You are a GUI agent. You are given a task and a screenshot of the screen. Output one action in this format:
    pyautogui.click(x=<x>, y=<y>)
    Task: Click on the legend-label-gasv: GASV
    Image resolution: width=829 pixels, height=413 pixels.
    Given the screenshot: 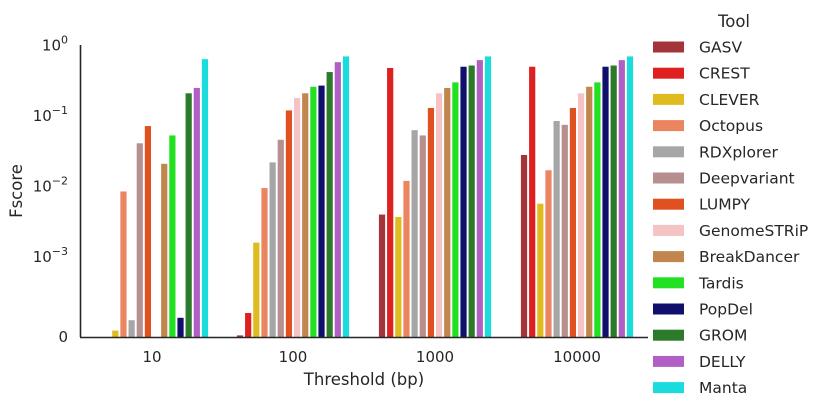 What is the action you would take?
    pyautogui.click(x=720, y=48)
    